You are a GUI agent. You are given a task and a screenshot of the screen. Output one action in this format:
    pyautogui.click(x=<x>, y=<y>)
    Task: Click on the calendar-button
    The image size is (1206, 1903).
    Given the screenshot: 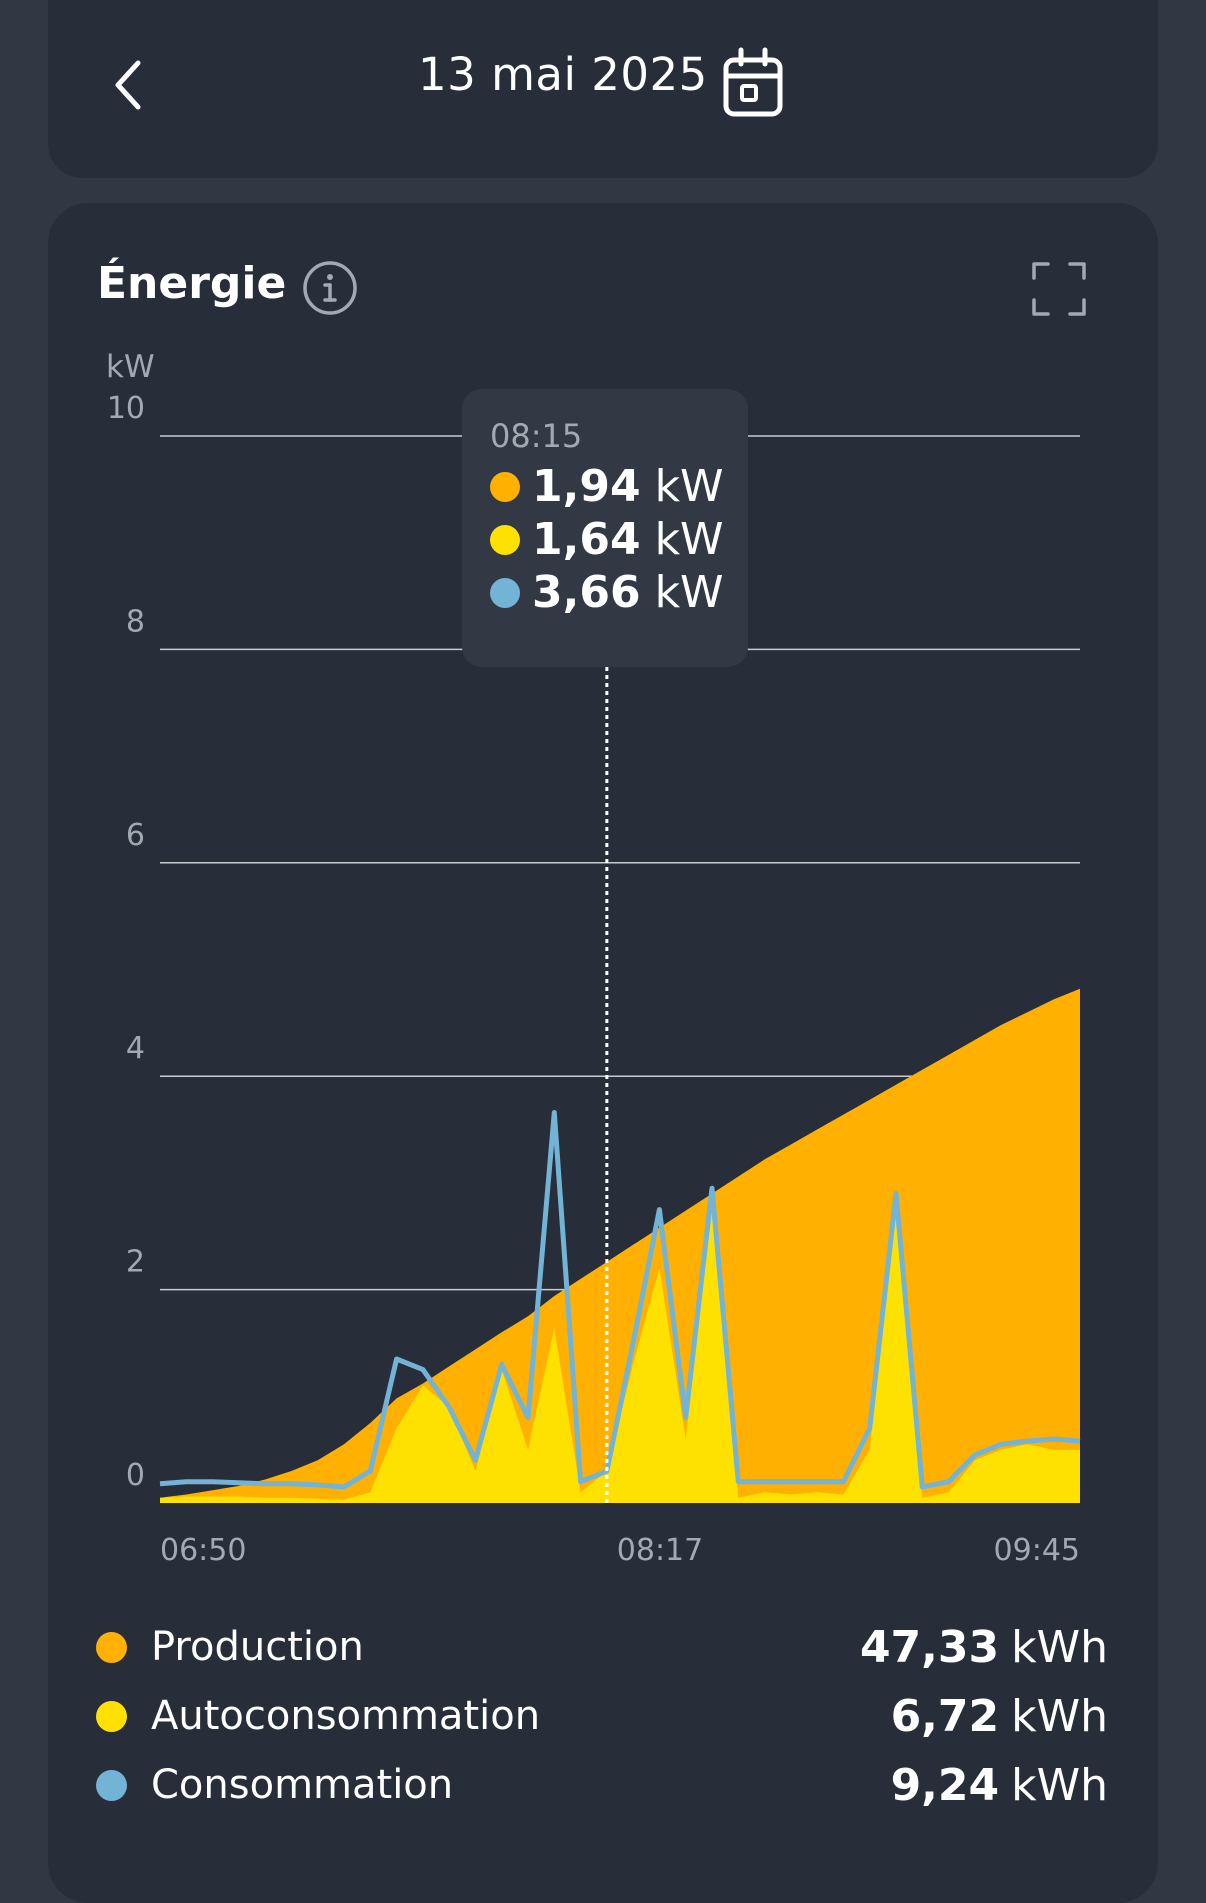 What is the action you would take?
    pyautogui.click(x=753, y=83)
    